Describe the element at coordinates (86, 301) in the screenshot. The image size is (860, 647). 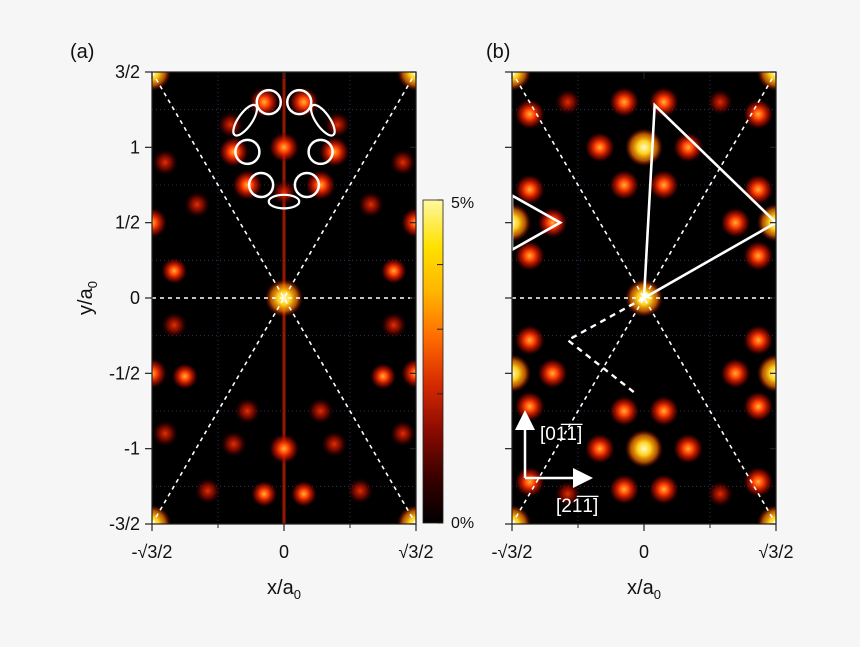
I see `panel-a-ylabel-main: y/a` at that location.